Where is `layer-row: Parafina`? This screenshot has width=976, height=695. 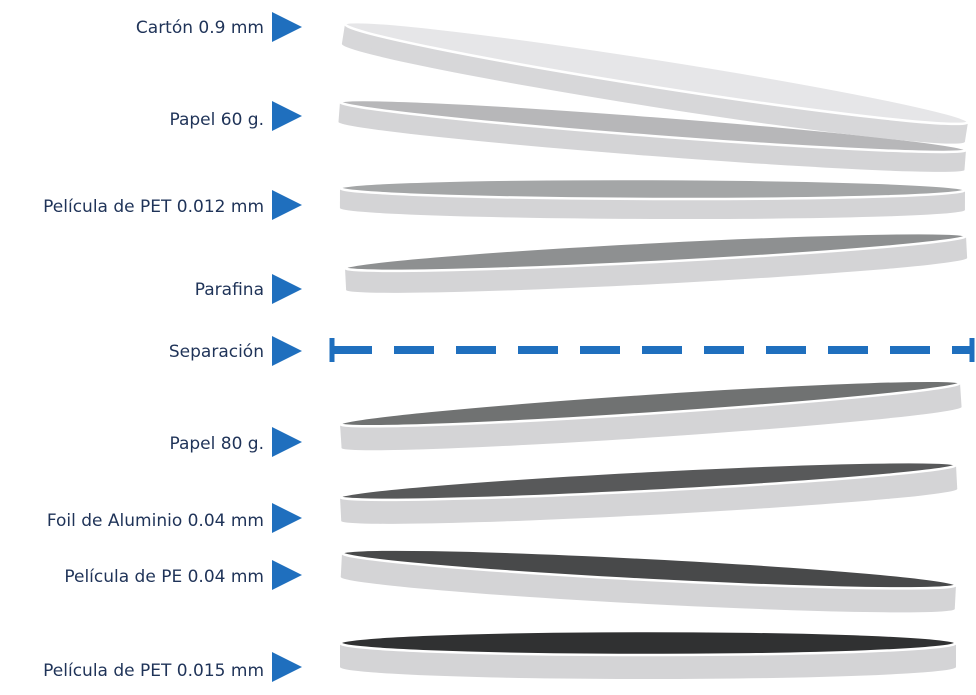
layer-row: Parafina is located at coordinates (248, 289).